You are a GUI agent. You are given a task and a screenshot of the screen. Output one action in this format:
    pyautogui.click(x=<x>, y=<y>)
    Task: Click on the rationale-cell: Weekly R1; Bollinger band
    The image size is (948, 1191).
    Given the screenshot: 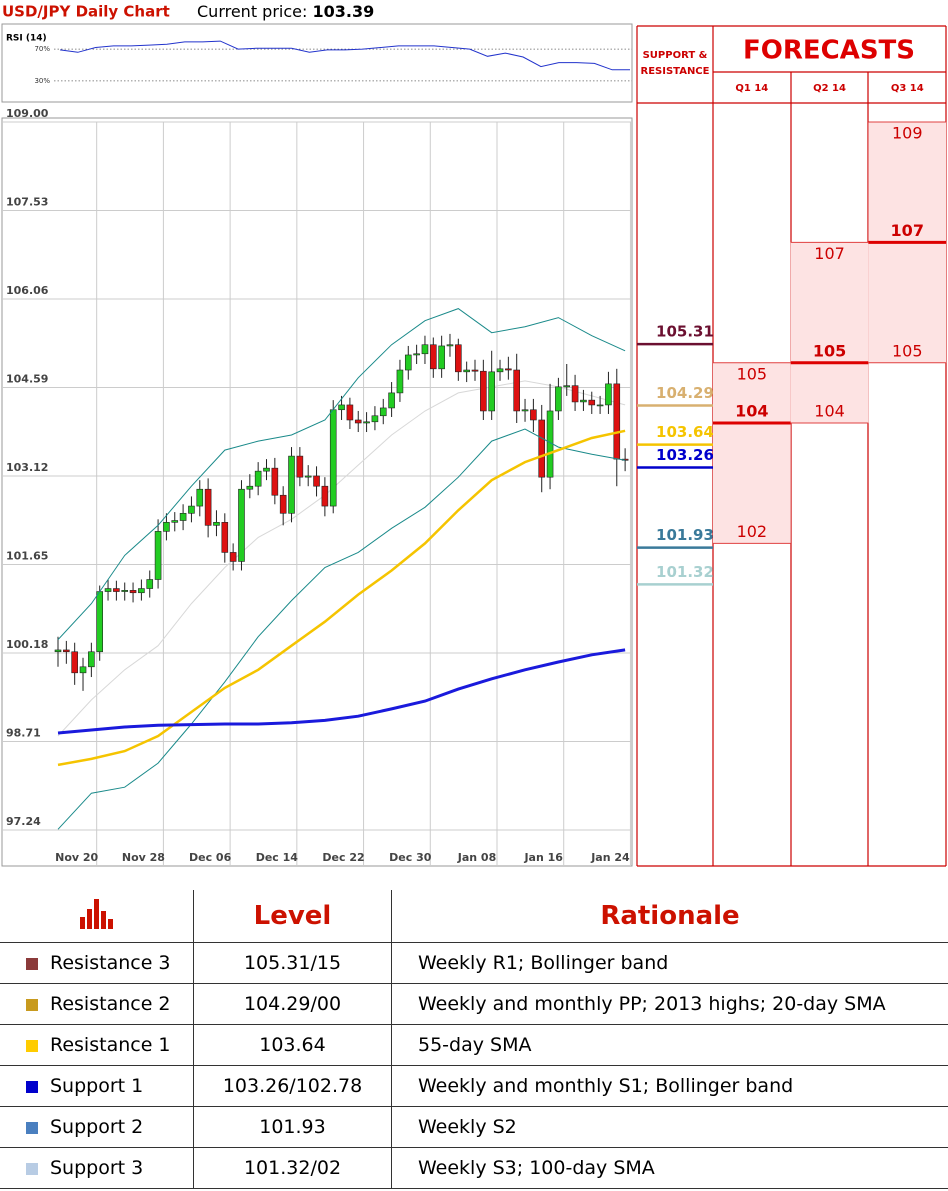 What is the action you would take?
    pyautogui.click(x=669, y=963)
    